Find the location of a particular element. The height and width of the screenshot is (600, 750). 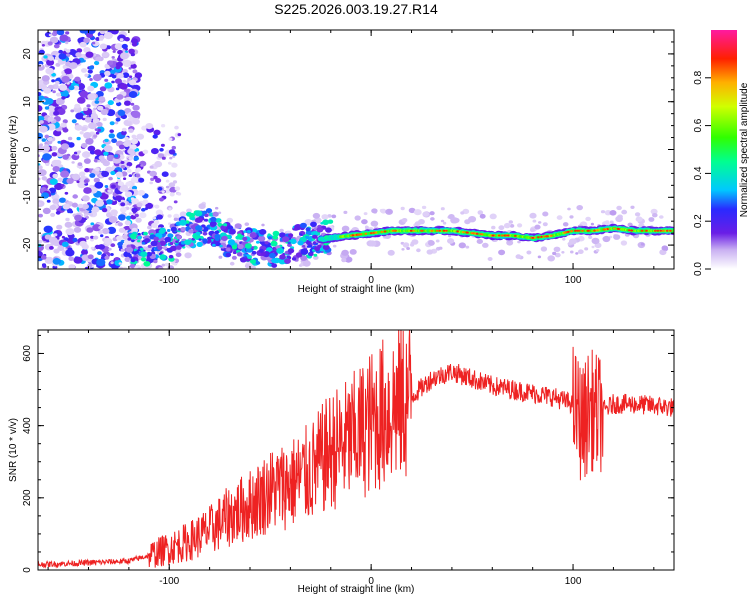

colorbar-ticks: 0.0 0.2 0.4 0.6 0.8 is located at coordinates (702, 173).